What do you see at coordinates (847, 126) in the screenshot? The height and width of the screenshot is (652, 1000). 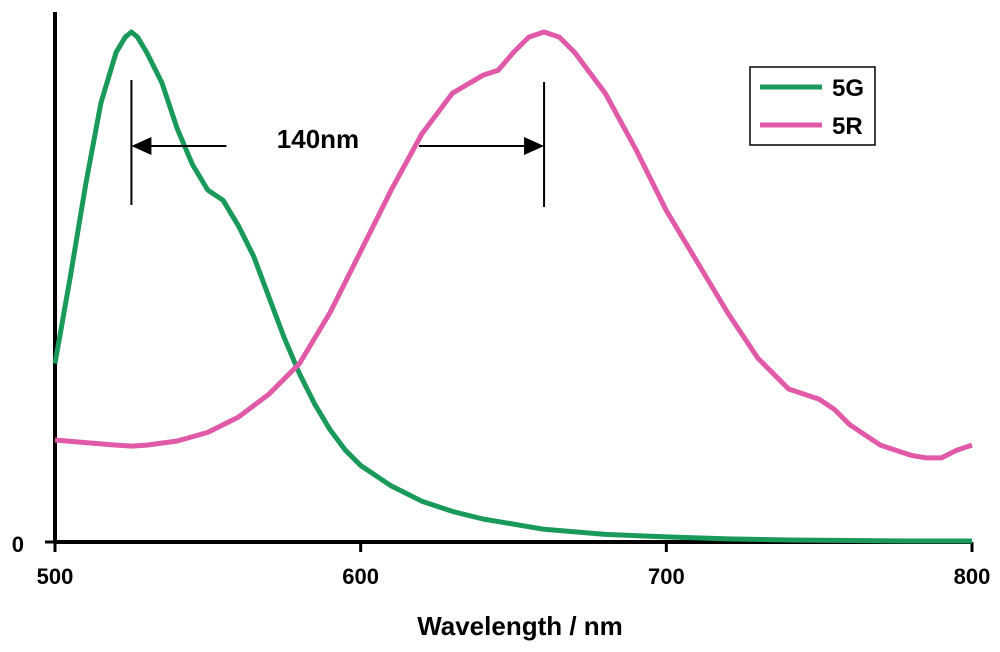 I see `legend-label-5R: 5R` at bounding box center [847, 126].